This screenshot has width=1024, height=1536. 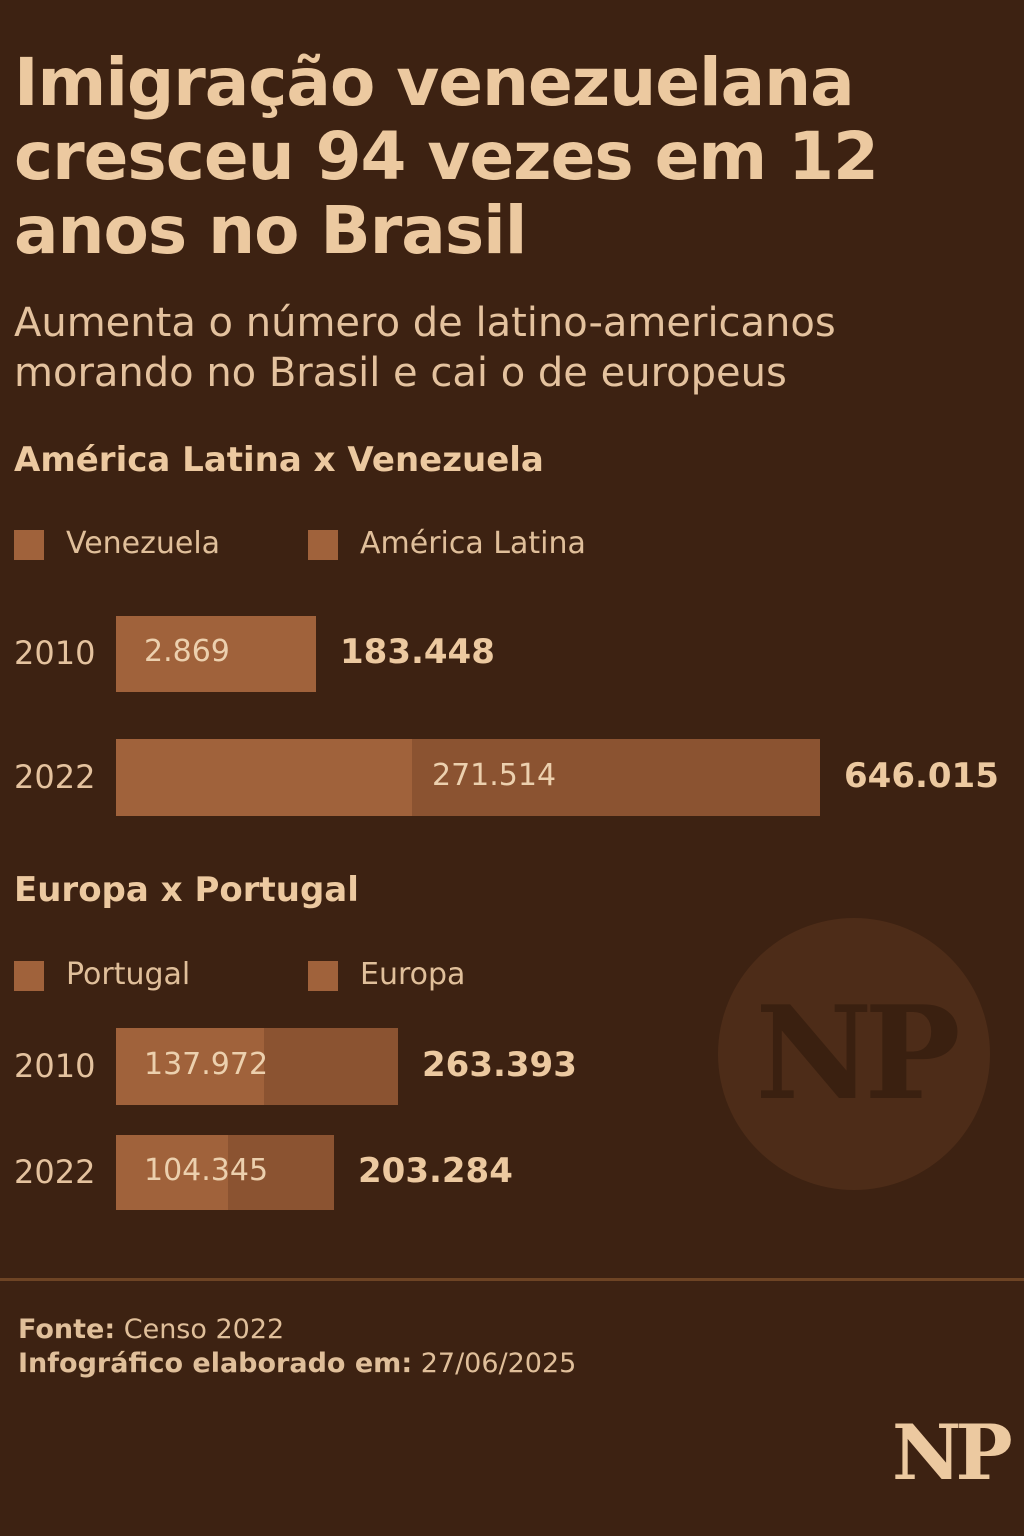 What do you see at coordinates (417, 652) in the screenshot?
I see `bar-total-value-2010: 183.448` at bounding box center [417, 652].